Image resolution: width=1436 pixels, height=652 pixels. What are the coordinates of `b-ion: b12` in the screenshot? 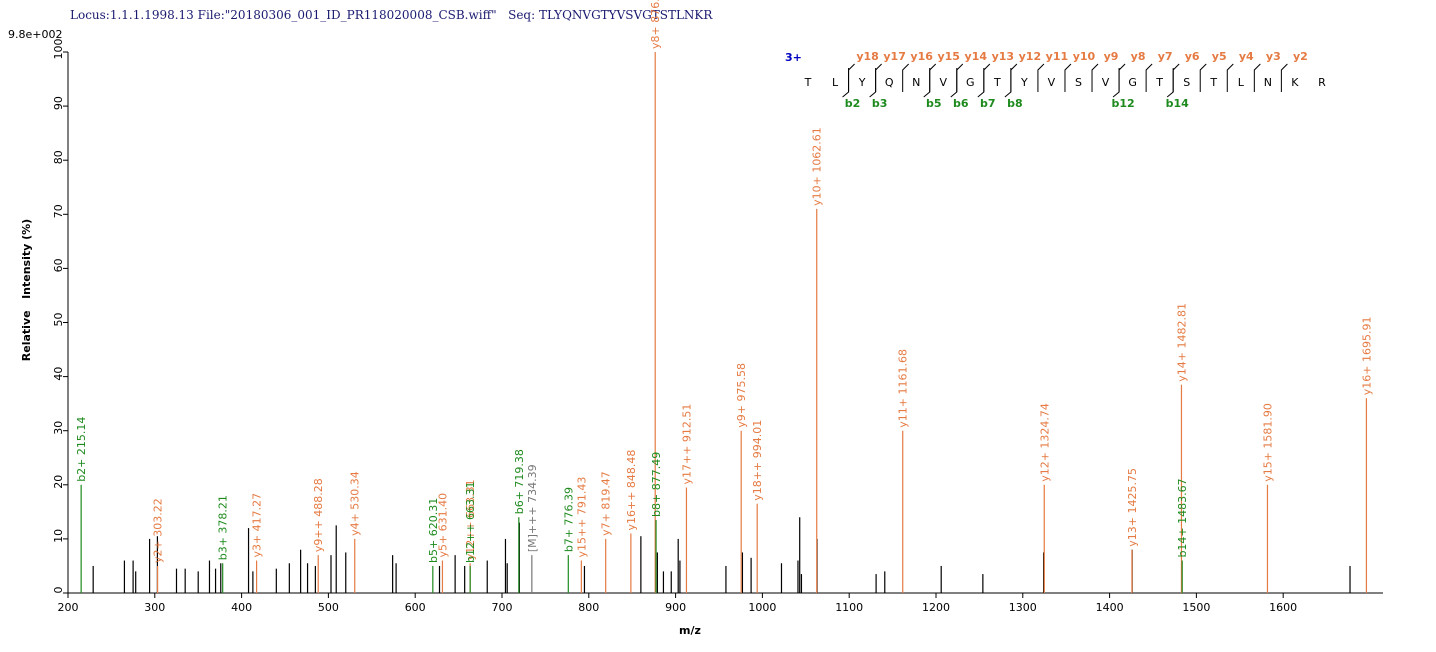 It's located at (1122, 103).